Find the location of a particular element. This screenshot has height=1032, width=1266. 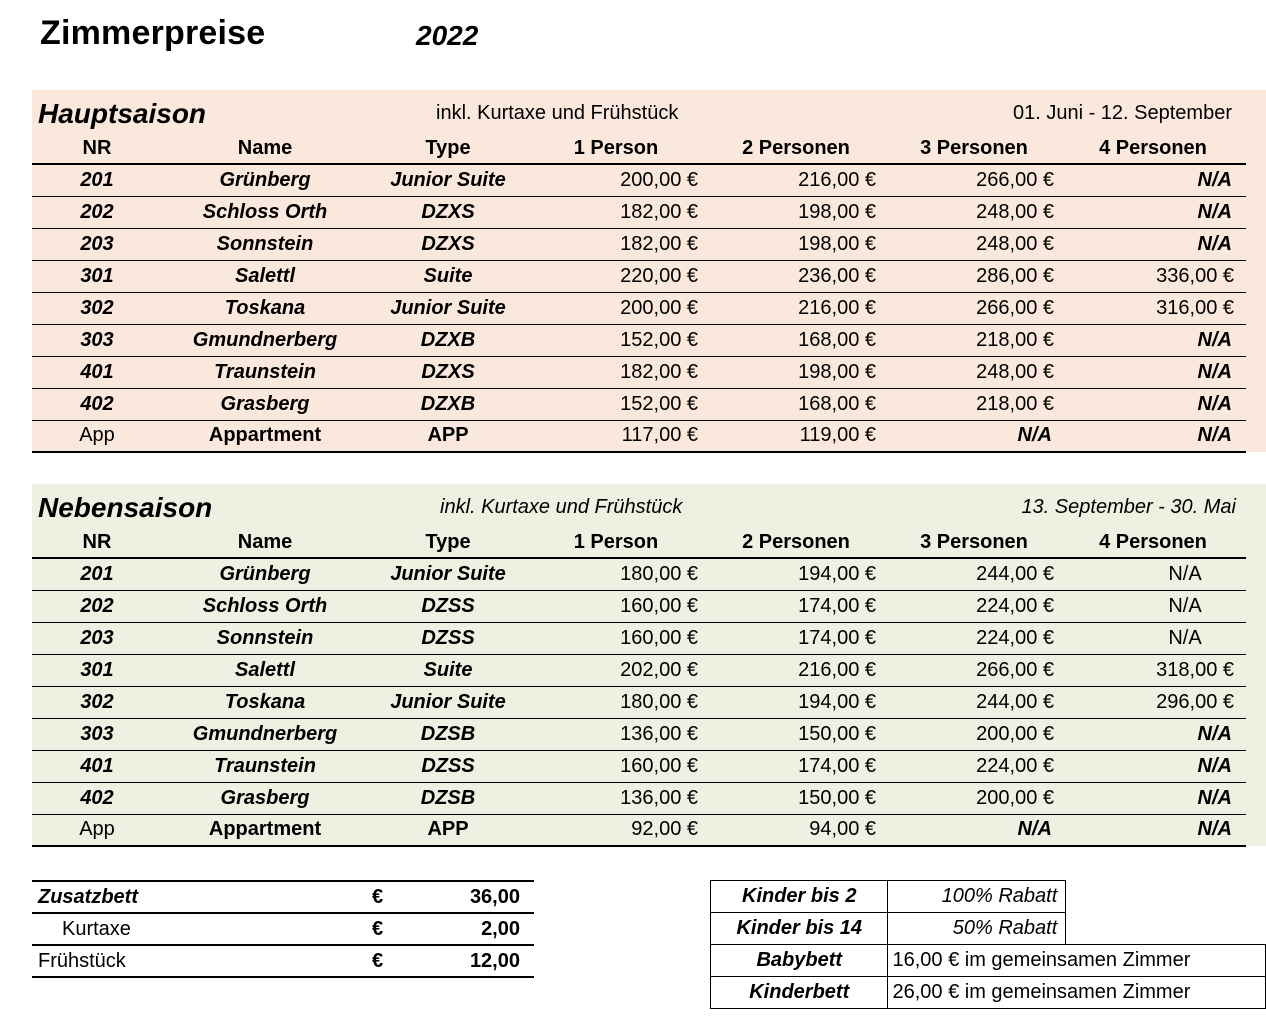

season-name: Hauptsaison is located at coordinates (122, 113).